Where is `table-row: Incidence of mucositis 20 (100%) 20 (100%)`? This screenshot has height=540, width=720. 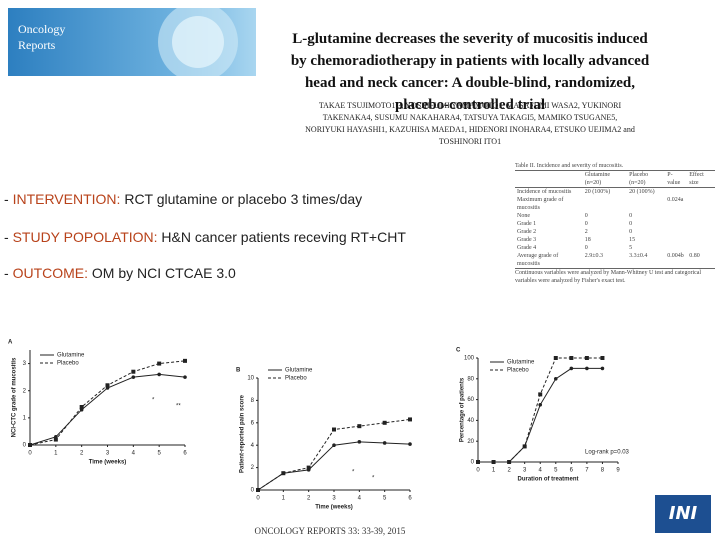 table-row: Incidence of mucositis 20 (100%) 20 (100%) is located at coordinates (615, 192).